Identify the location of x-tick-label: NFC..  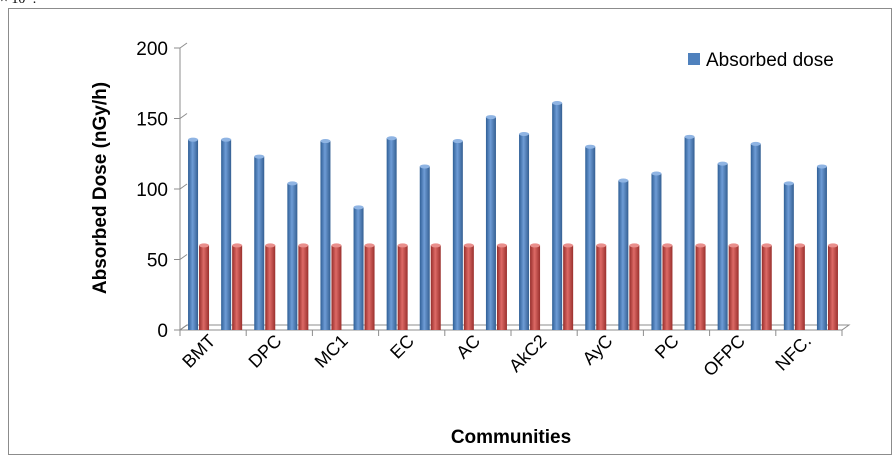
(793, 353).